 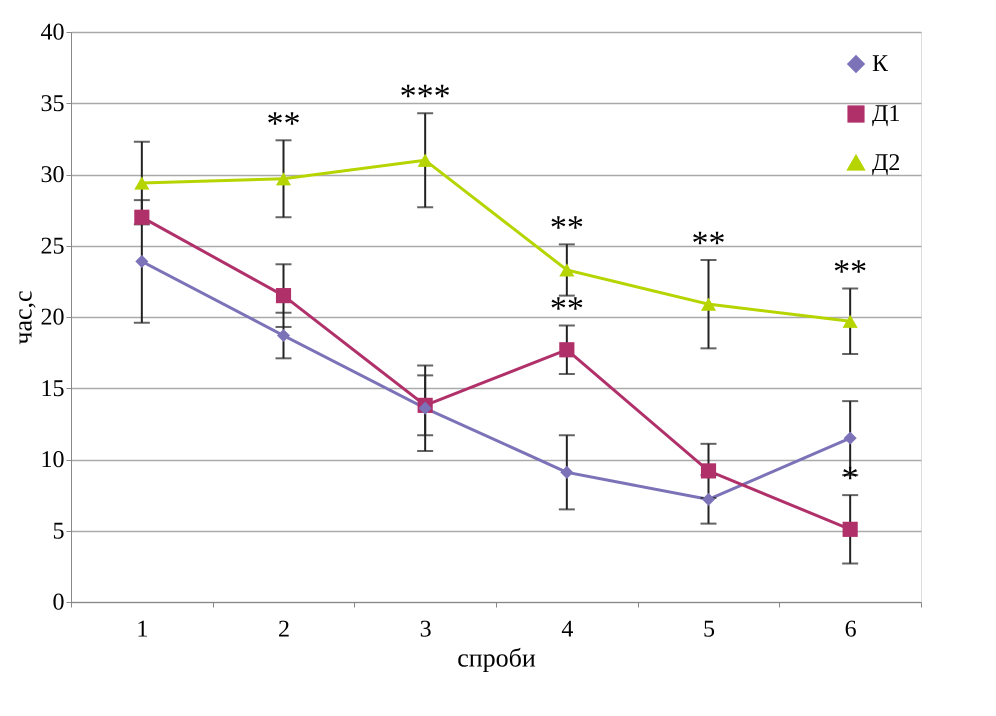 I want to click on y-tick-label: 0, so click(x=58, y=603).